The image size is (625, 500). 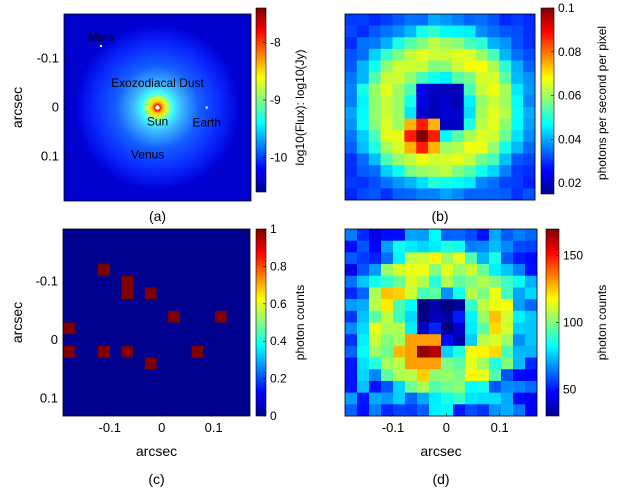 I want to click on panel-d-frame, so click(x=441, y=322).